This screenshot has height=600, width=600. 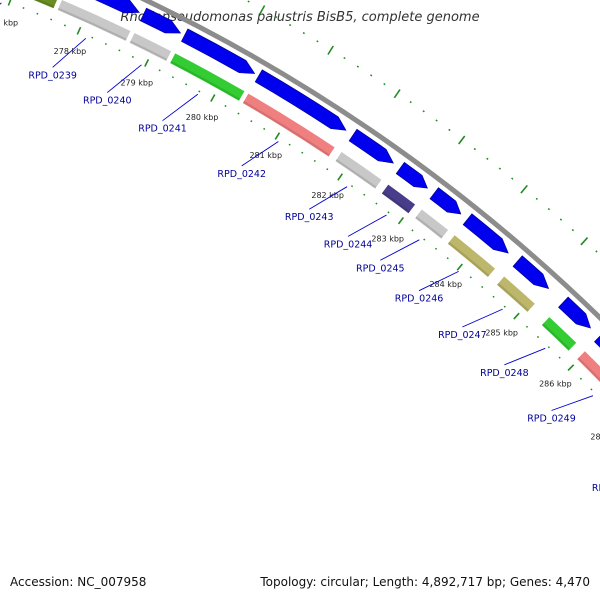 I want to click on kbp-label: 278 kbp, so click(x=70, y=51).